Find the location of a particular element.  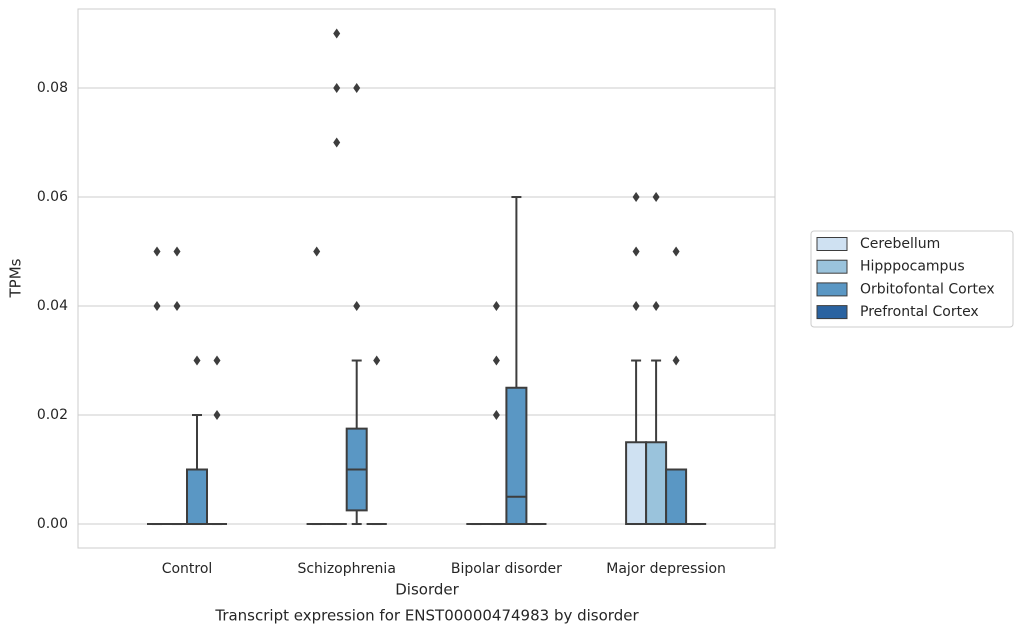

x-tick-label: Major depression is located at coordinates (666, 569).